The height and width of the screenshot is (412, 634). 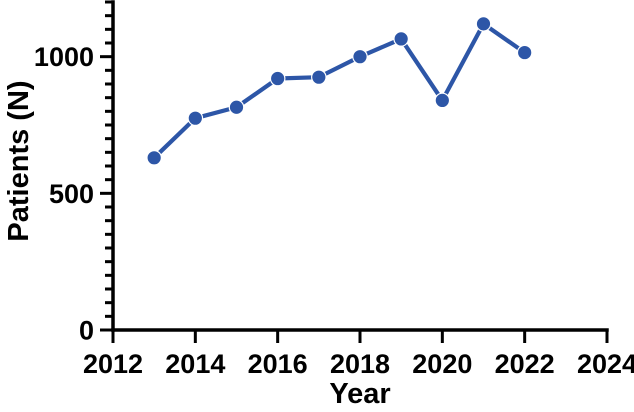 What do you see at coordinates (605, 364) in the screenshot?
I see `x-tick-label: 2024` at bounding box center [605, 364].